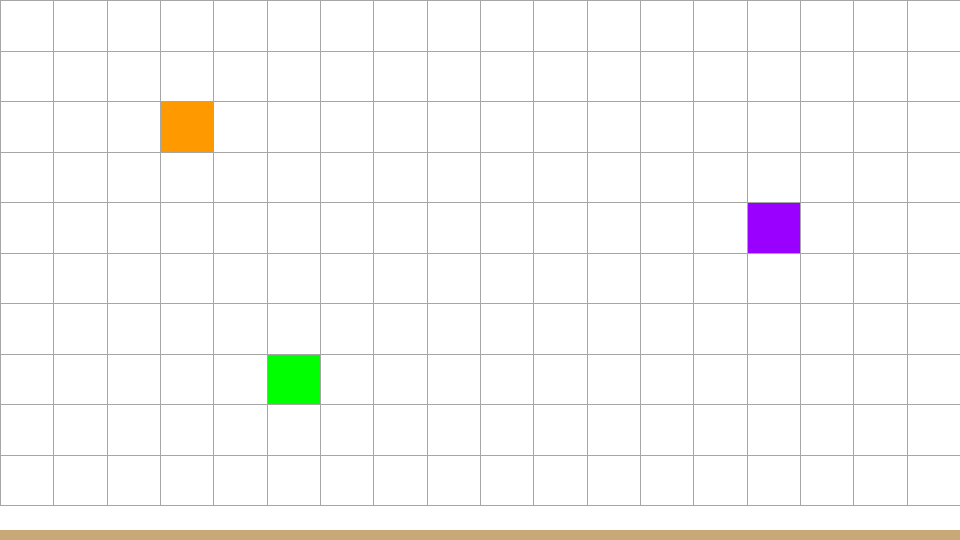 The height and width of the screenshot is (540, 960). Describe the element at coordinates (187, 127) in the screenshot. I see `orange-tile` at that location.